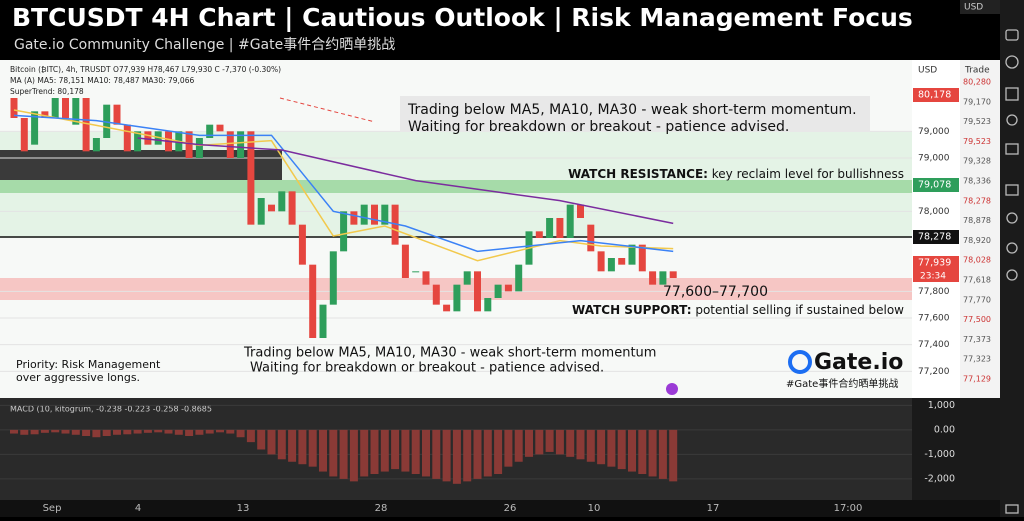 Image resolution: width=1024 pixels, height=521 pixels. What do you see at coordinates (405, 181) in the screenshot?
I see `ma-line` at bounding box center [405, 181].